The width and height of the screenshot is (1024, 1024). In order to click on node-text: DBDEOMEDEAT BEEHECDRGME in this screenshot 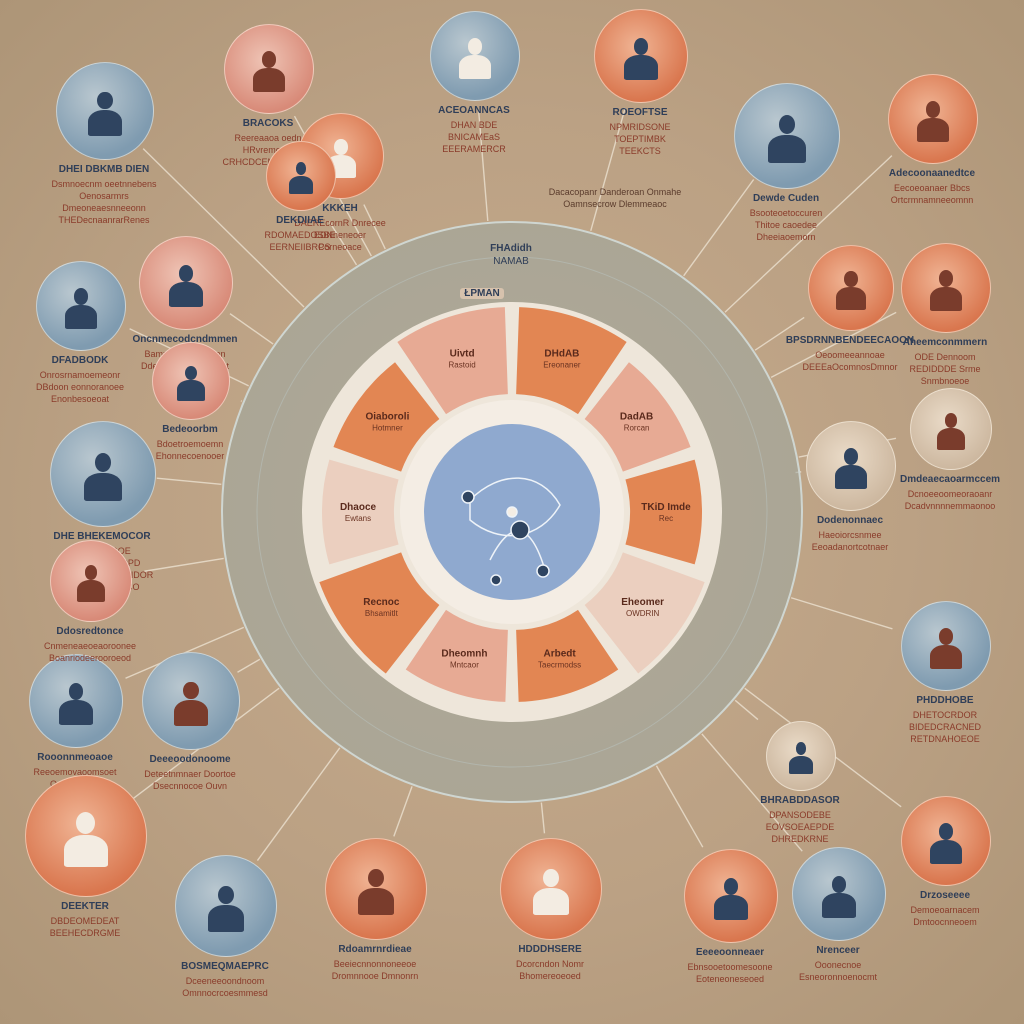, I will do `click(85, 927)`.